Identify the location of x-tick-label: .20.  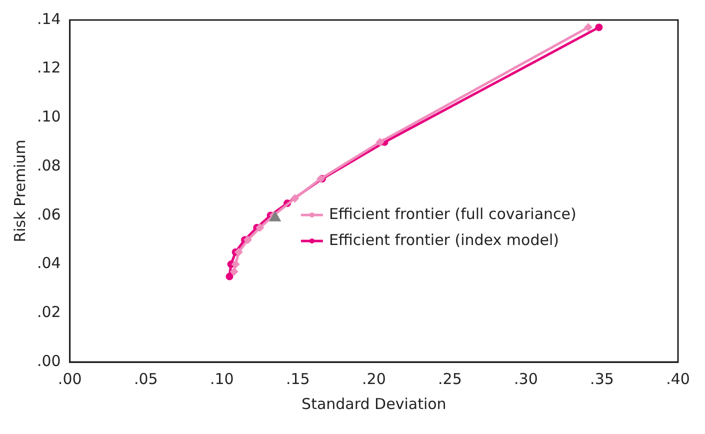
(374, 379).